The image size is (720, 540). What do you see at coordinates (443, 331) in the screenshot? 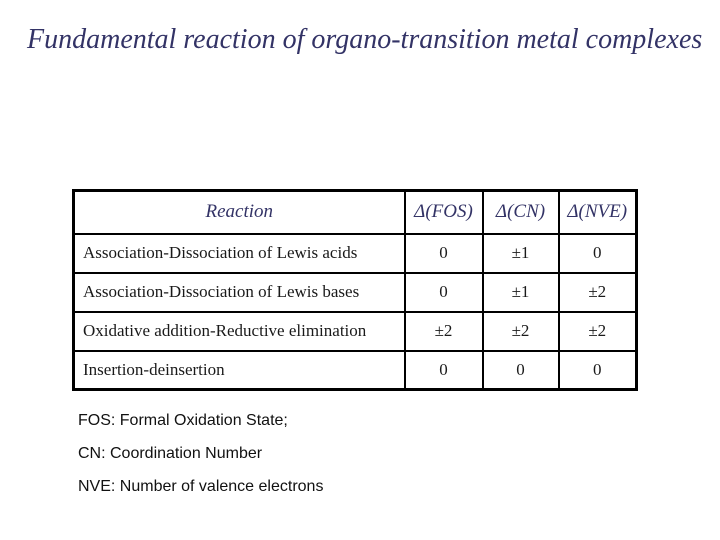
I see `row-value-fos: ±2` at bounding box center [443, 331].